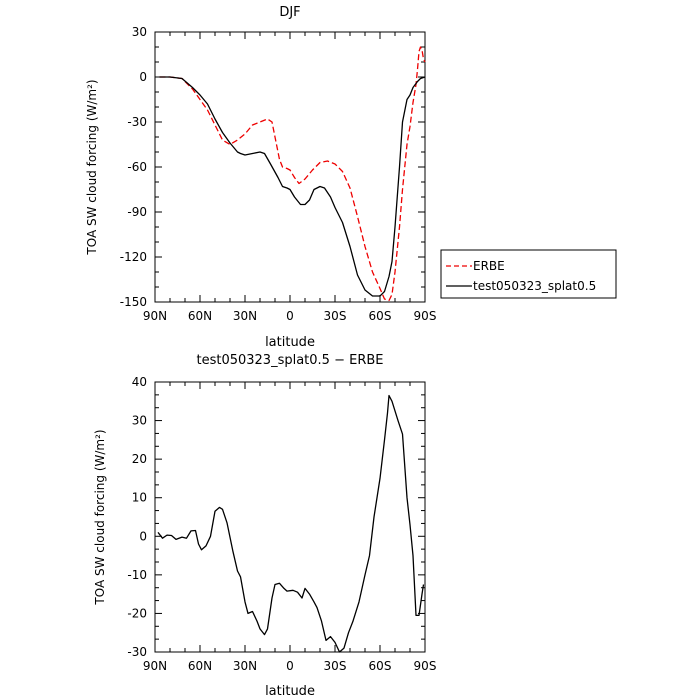 The height and width of the screenshot is (700, 700). Describe the element at coordinates (155, 316) in the screenshot. I see `top-x-tick-label: 90N` at that location.